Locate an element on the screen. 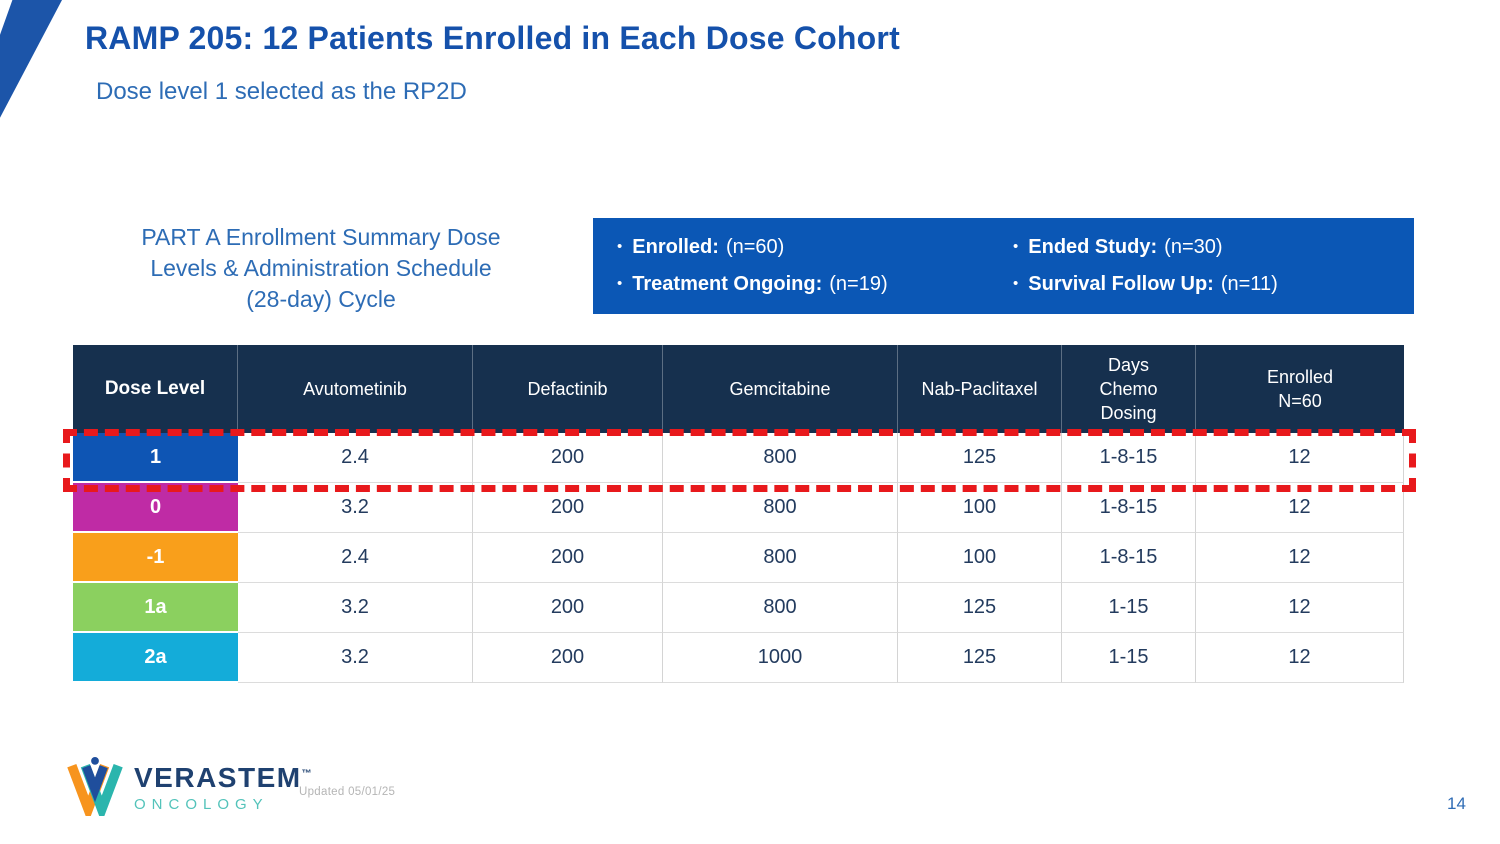 Image resolution: width=1500 pixels, height=844 pixels. table-row-dose-0: 0 3.2 200 800 100 1-8-15 12 is located at coordinates (738, 508).